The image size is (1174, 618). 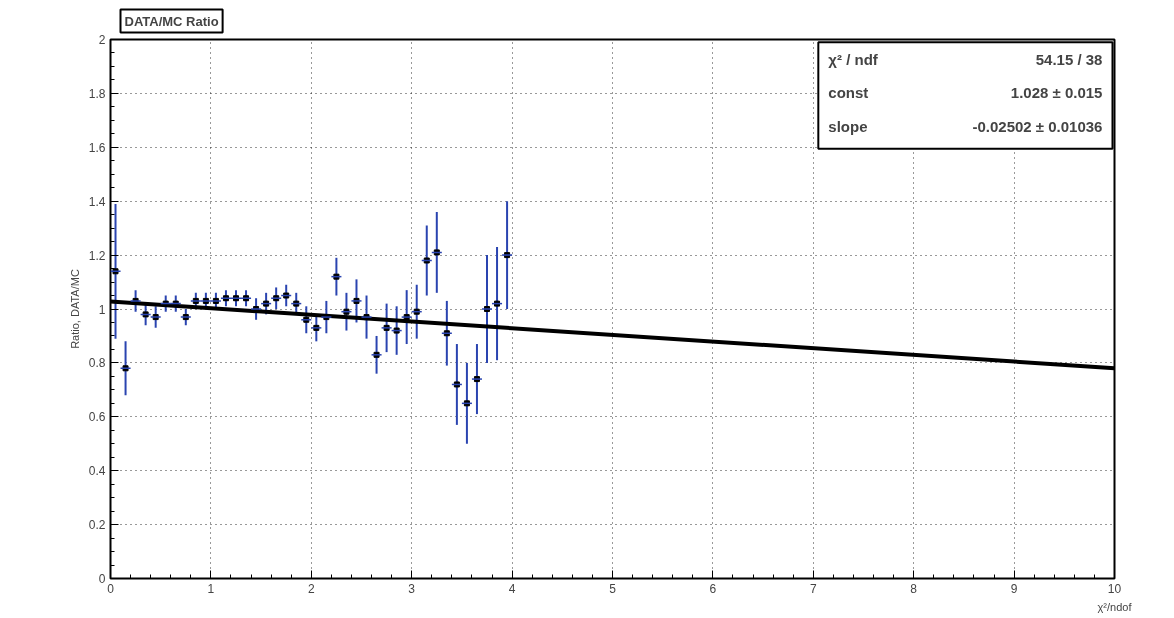 I want to click on y-tick-label: 2, so click(x=102, y=40).